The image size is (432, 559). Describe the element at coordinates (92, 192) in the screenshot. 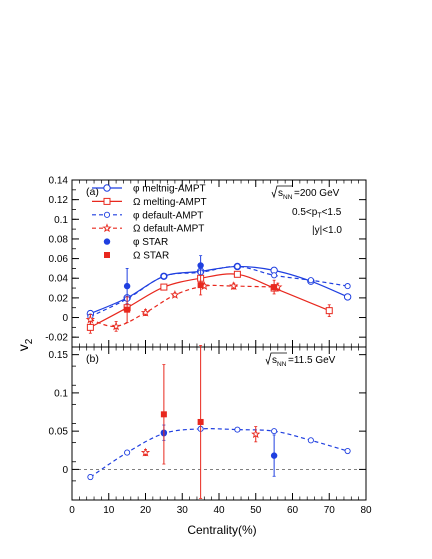

I see `panel-label: (a)` at that location.